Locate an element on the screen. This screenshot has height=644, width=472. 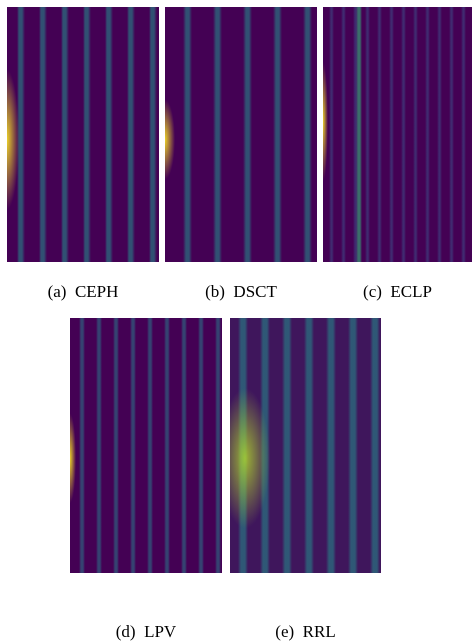
caption: (a) CEPH is located at coordinates (83, 291).